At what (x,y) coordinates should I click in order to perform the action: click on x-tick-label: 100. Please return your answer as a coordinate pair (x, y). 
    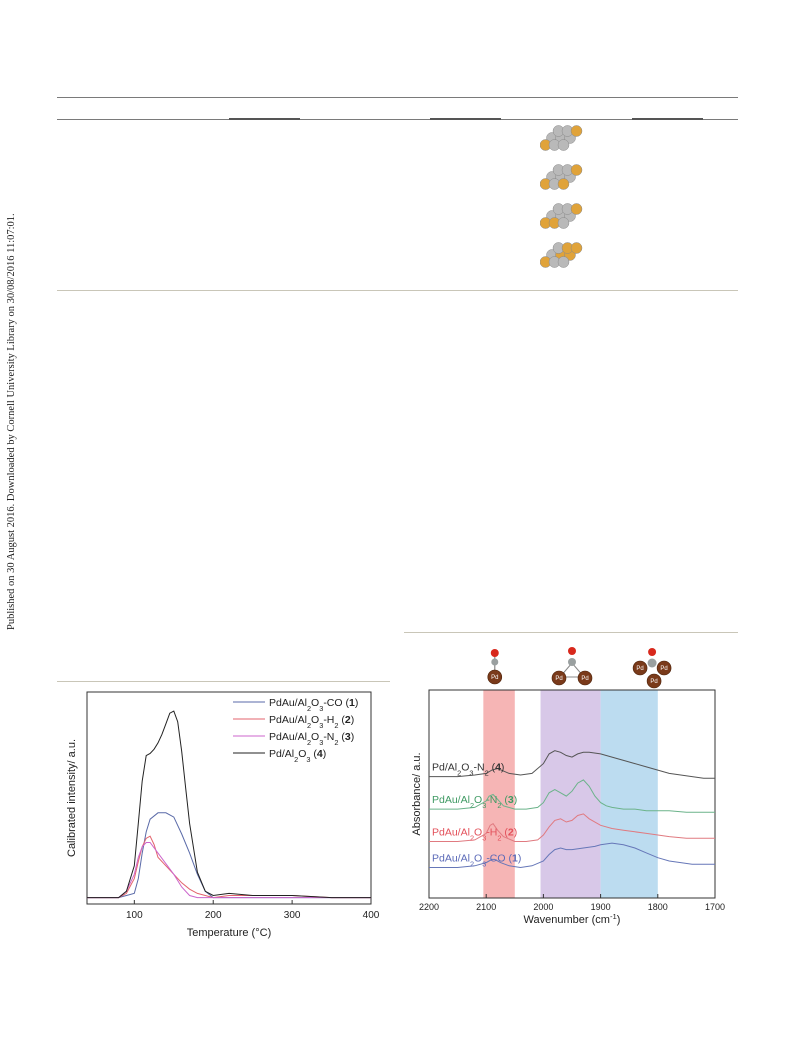
    Looking at the image, I should click on (134, 915).